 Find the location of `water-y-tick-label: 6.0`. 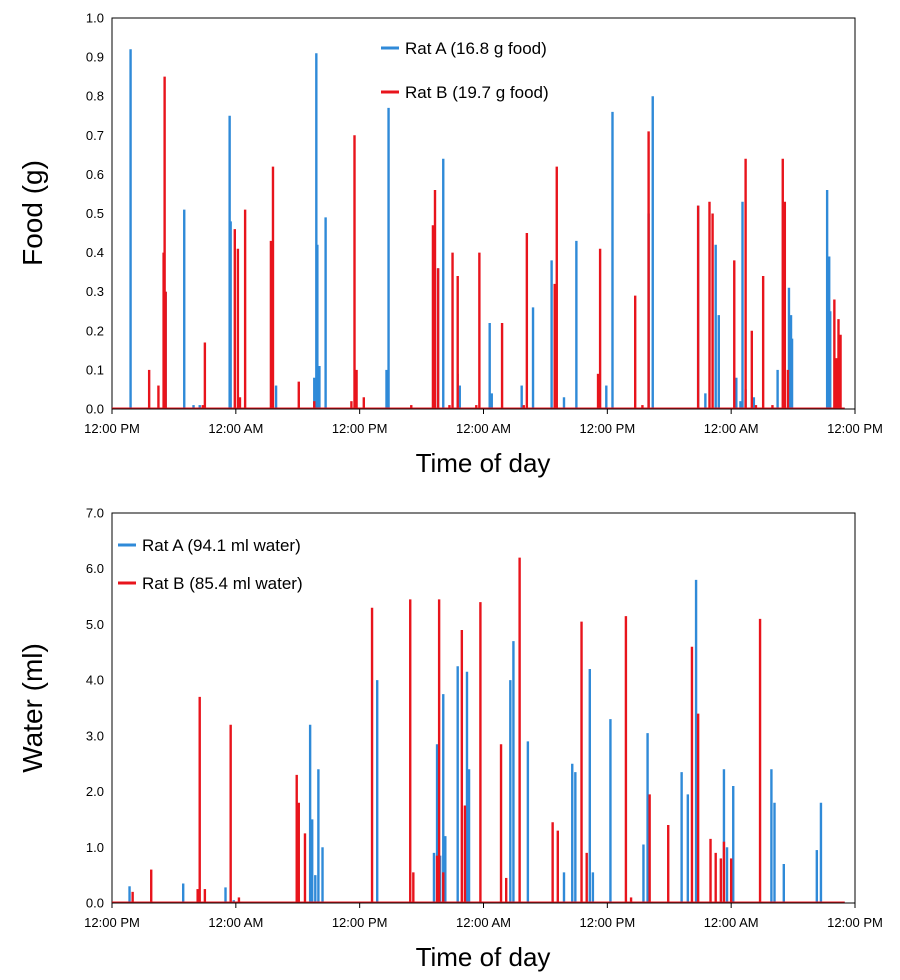

water-y-tick-label: 6.0 is located at coordinates (95, 568).